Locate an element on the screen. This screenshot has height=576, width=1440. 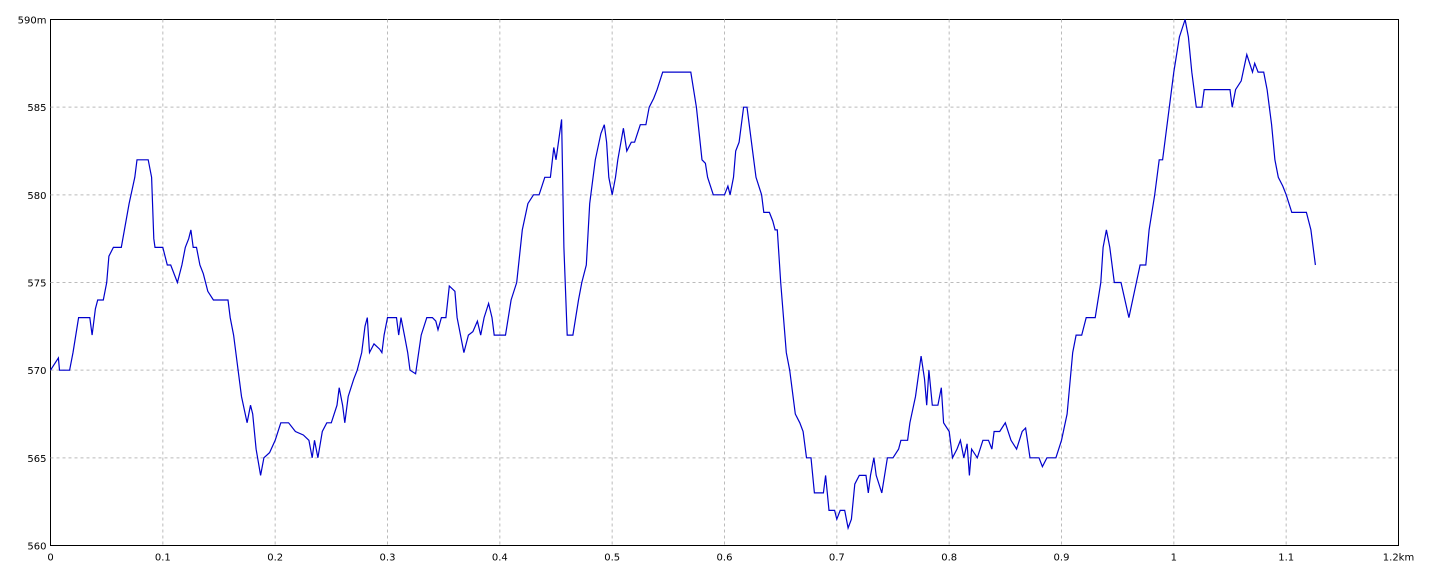
y-tick-label: 590m is located at coordinates (32, 21).